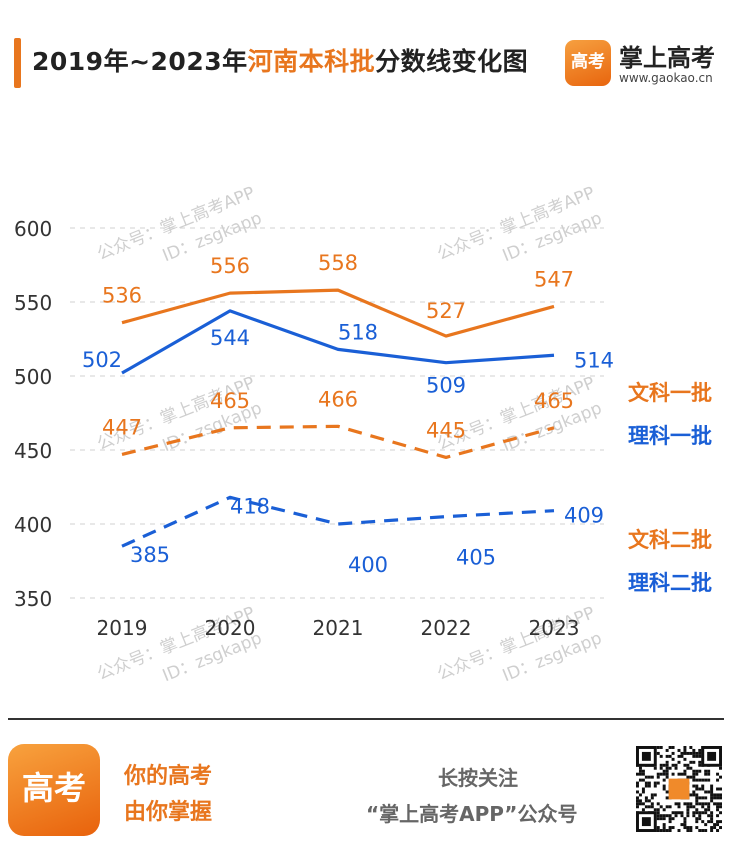 Image resolution: width=750 pixels, height=864 pixels. What do you see at coordinates (250, 506) in the screenshot?
I see `data-label: 418` at bounding box center [250, 506].